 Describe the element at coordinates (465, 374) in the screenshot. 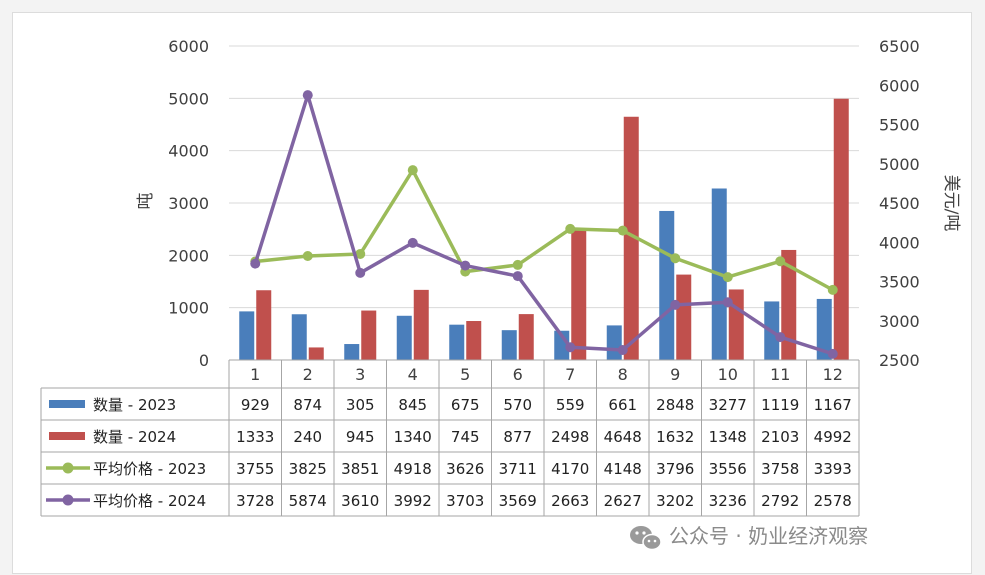

I see `x-tick-label: 5` at that location.